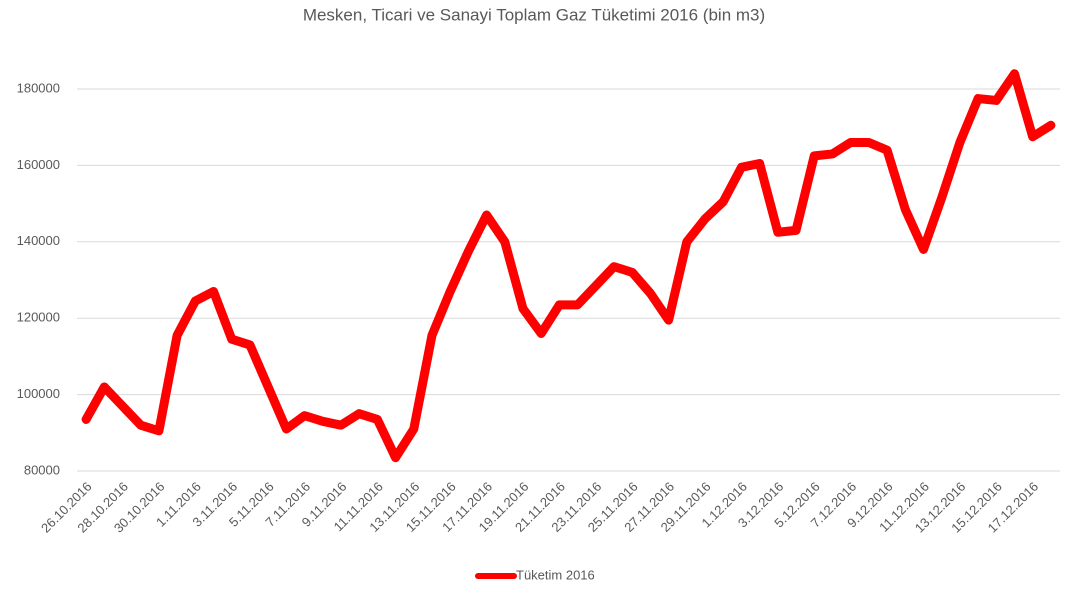 Image resolution: width=1068 pixels, height=601 pixels. What do you see at coordinates (38, 87) in the screenshot?
I see `y-tick-label: 180000` at bounding box center [38, 87].